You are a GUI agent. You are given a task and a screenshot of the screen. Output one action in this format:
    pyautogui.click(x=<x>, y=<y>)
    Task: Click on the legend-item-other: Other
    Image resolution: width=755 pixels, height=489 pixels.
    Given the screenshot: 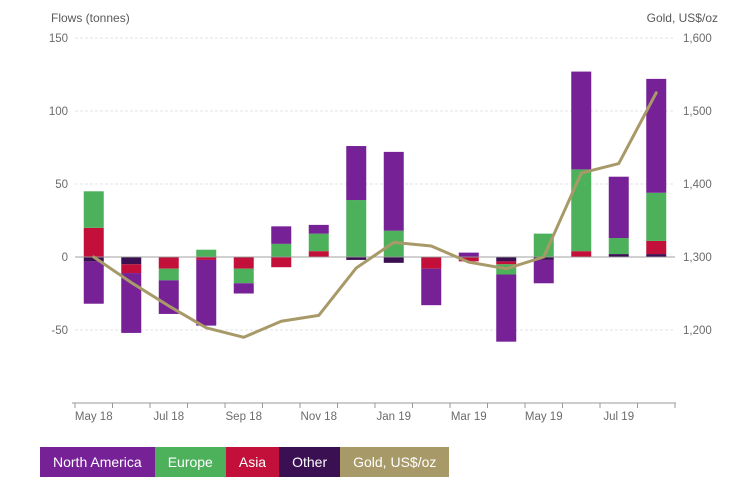 What is the action you would take?
    pyautogui.click(x=310, y=462)
    